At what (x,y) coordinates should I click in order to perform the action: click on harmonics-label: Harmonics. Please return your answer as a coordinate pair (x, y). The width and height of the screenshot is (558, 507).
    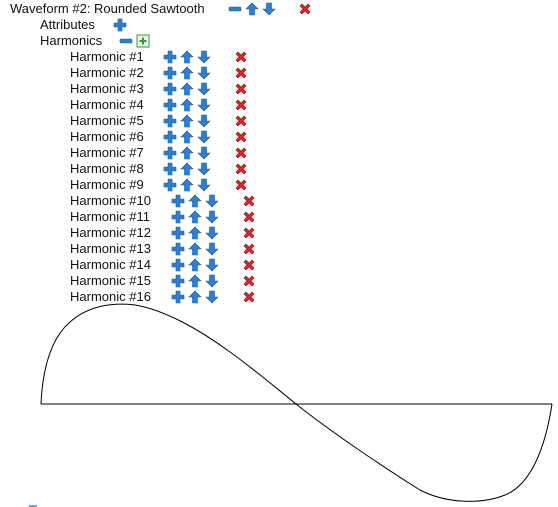
    Looking at the image, I should click on (71, 40).